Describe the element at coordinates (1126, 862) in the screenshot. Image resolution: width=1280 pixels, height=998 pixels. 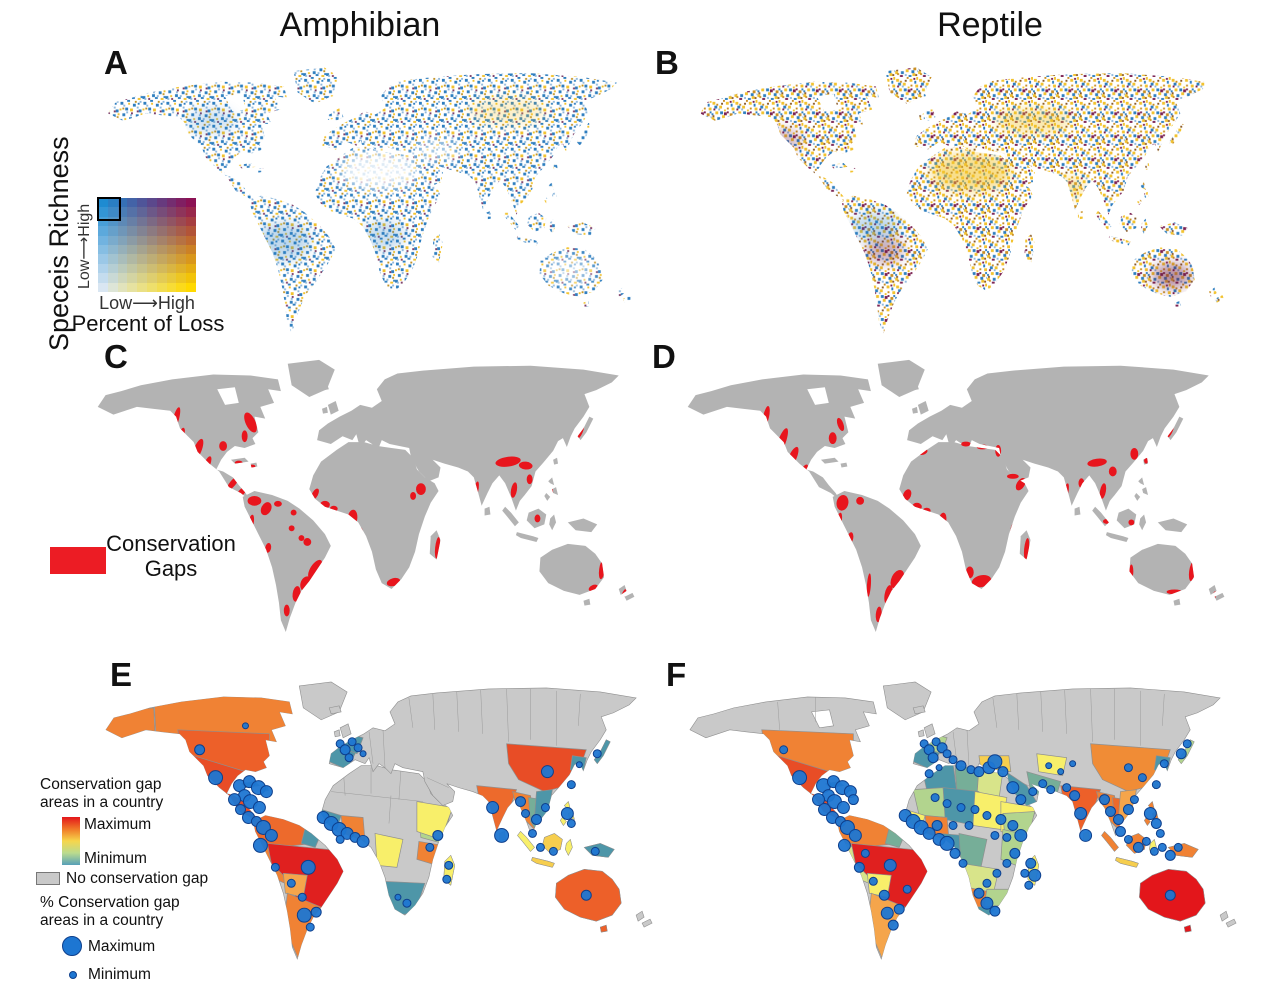
I see `island-java` at that location.